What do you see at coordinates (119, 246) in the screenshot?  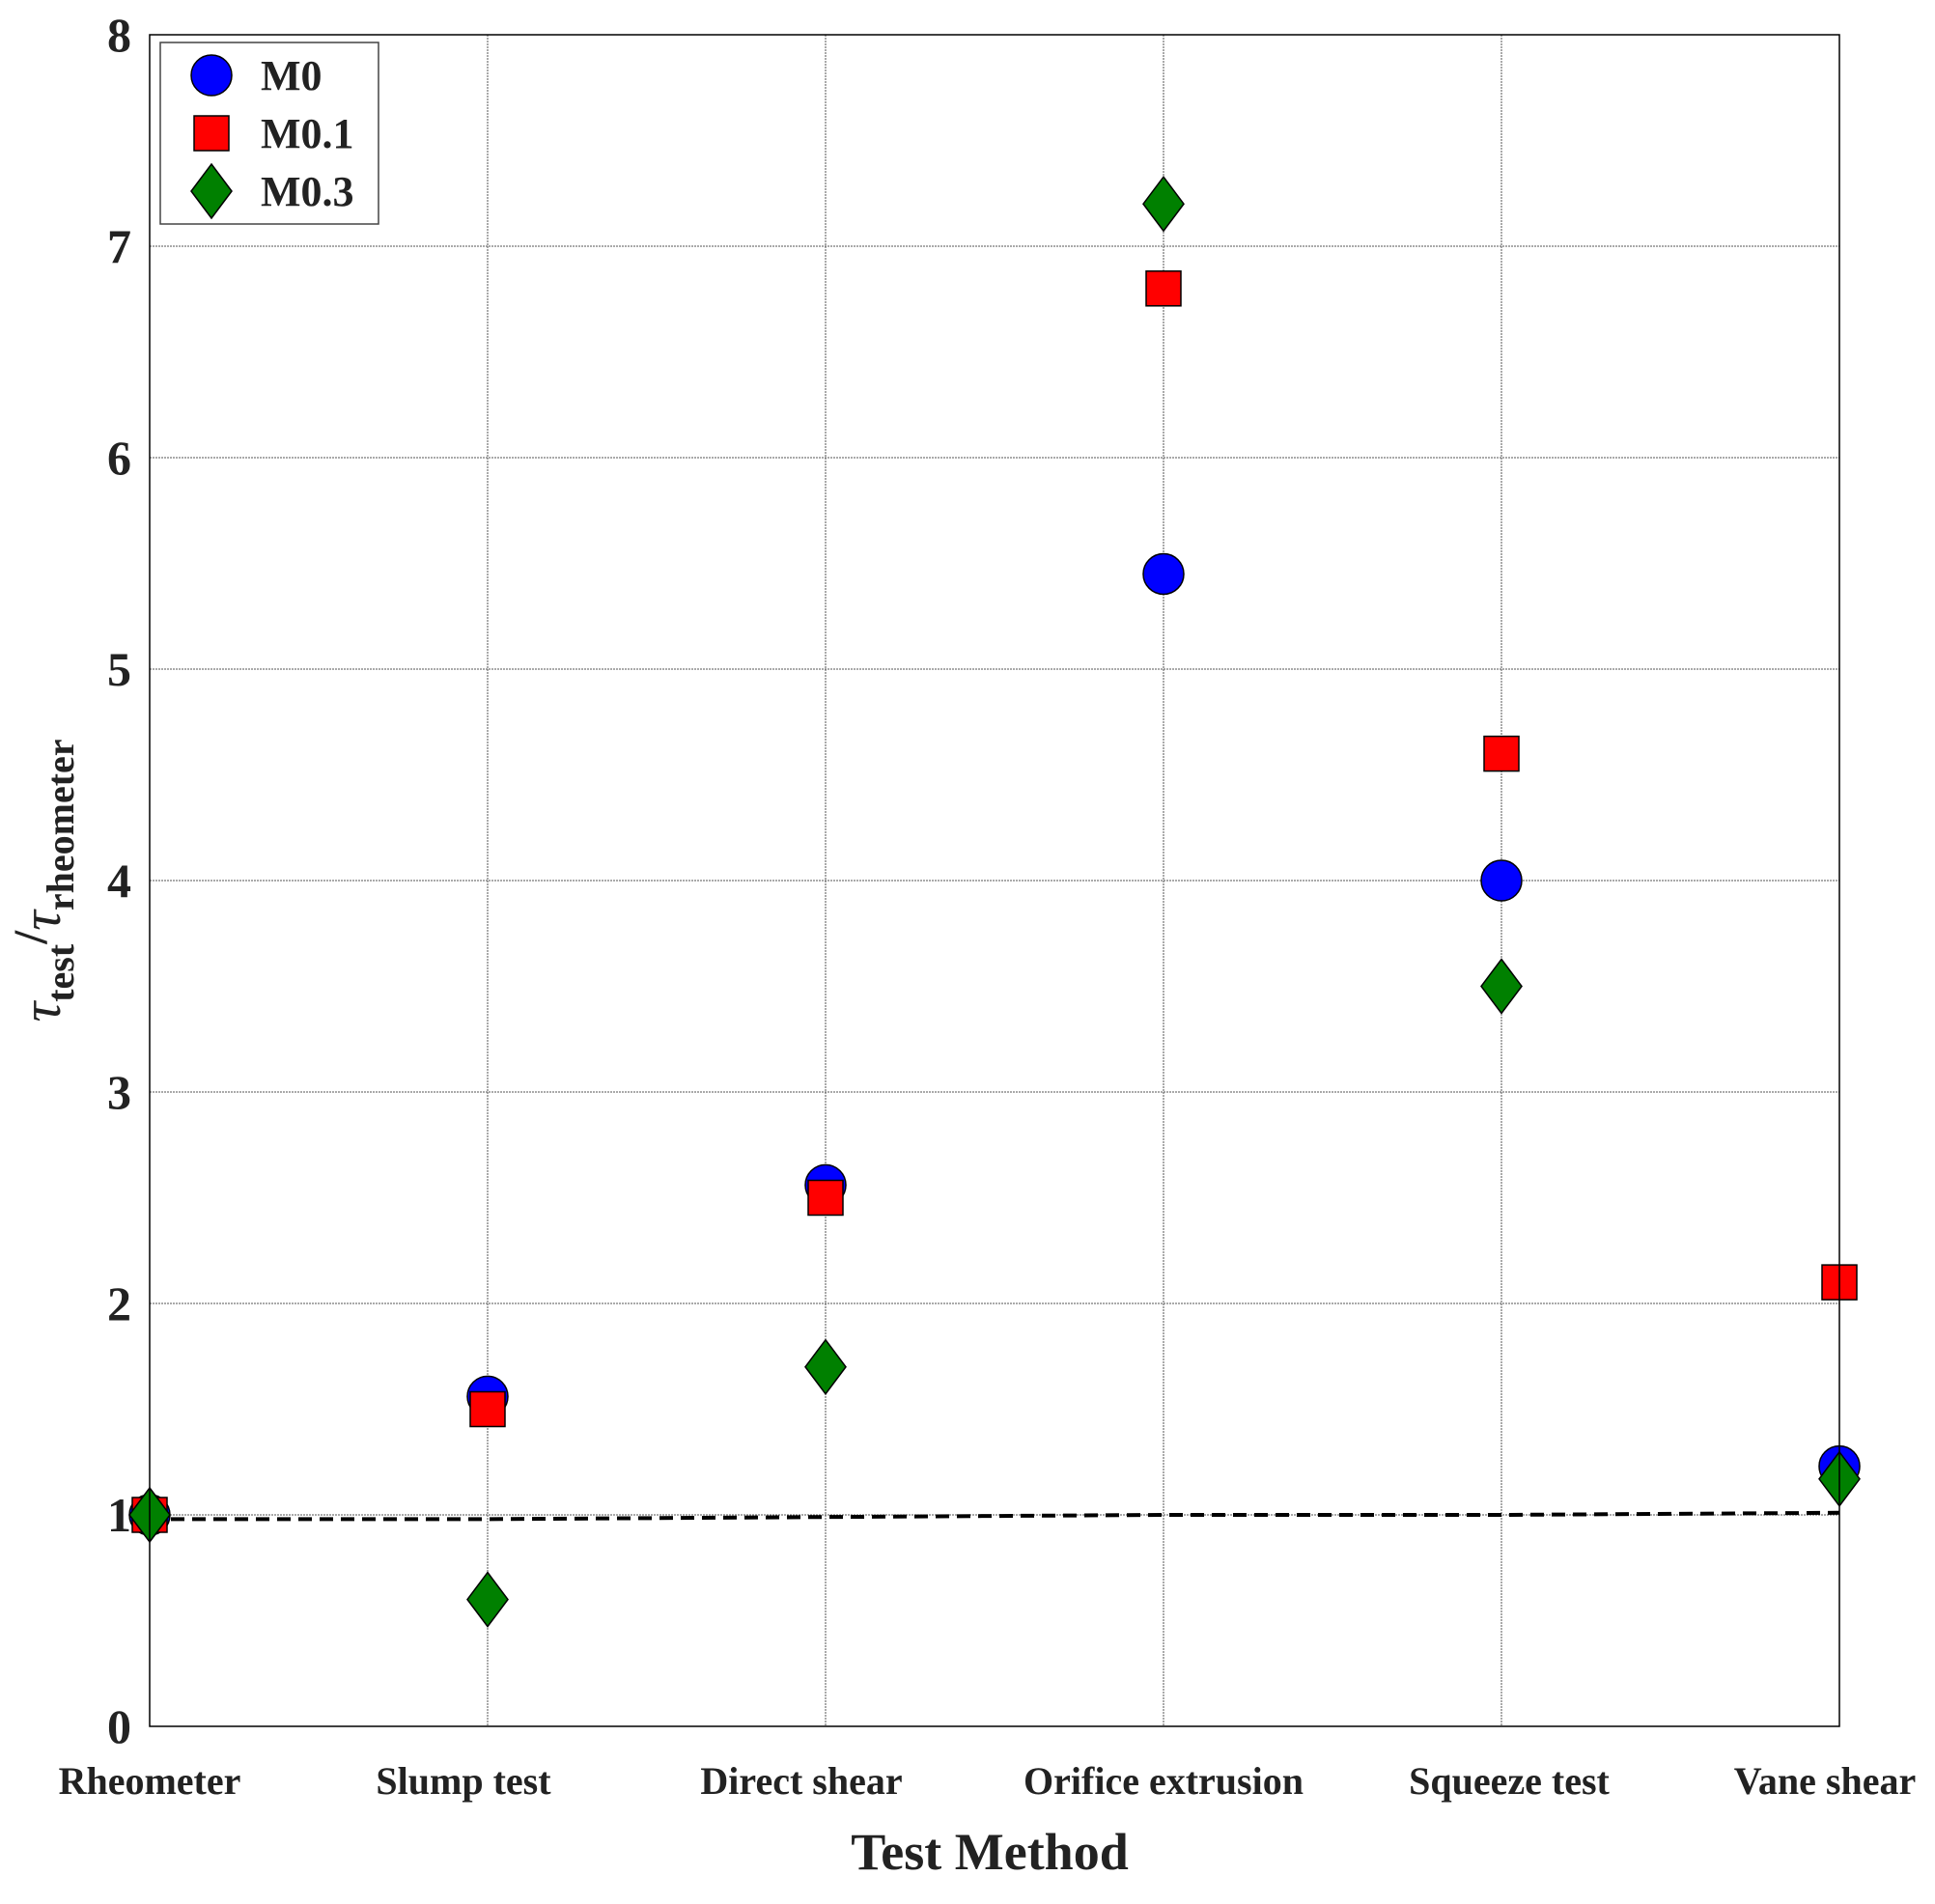 I see `y-tick-label: 7` at bounding box center [119, 246].